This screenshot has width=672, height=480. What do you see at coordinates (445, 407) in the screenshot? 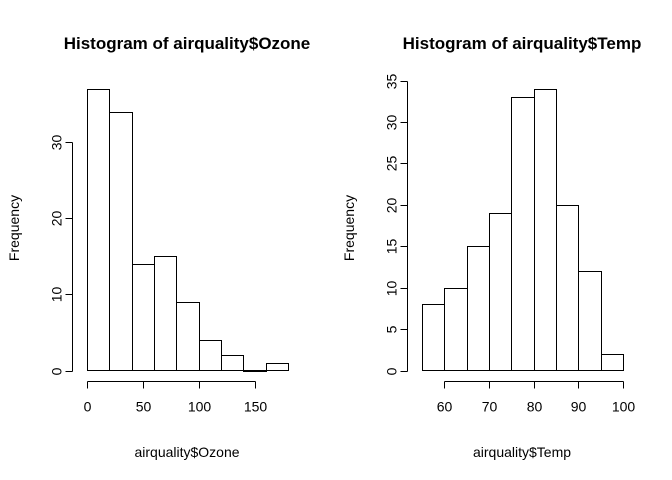
I see `temp-x-tick-label-0: 60` at bounding box center [445, 407].